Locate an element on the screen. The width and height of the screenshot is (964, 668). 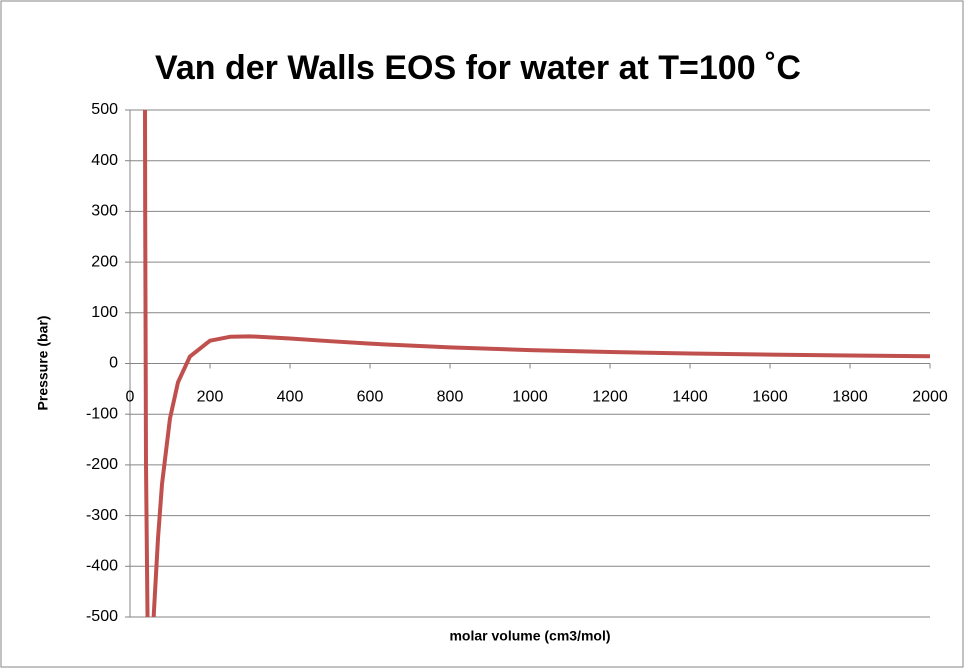
x-tick-label: 400 is located at coordinates (290, 397).